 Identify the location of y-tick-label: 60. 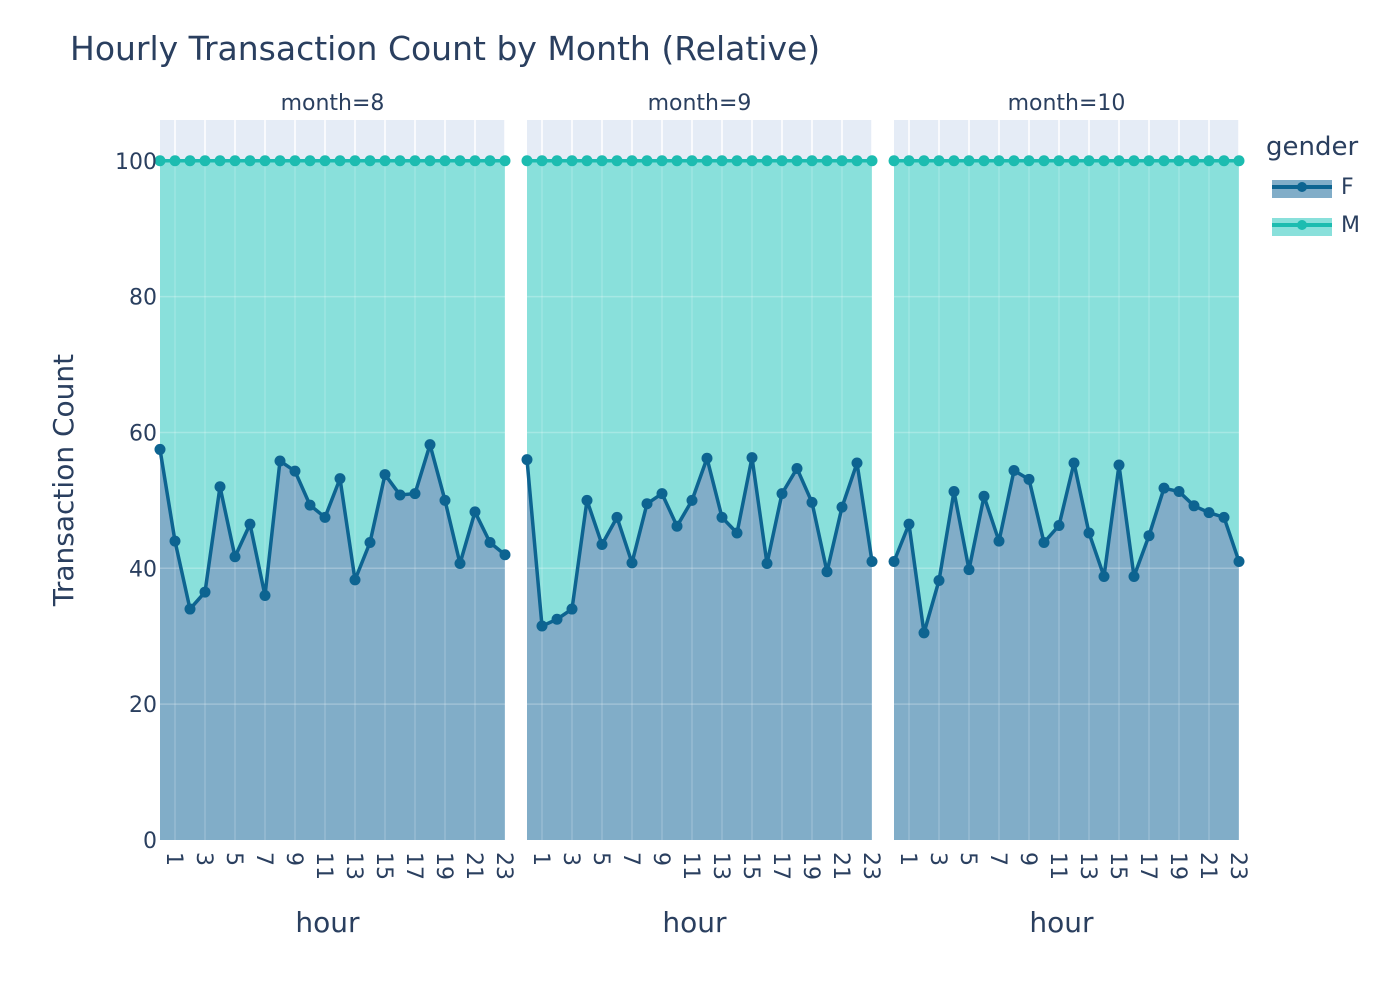
(143, 433).